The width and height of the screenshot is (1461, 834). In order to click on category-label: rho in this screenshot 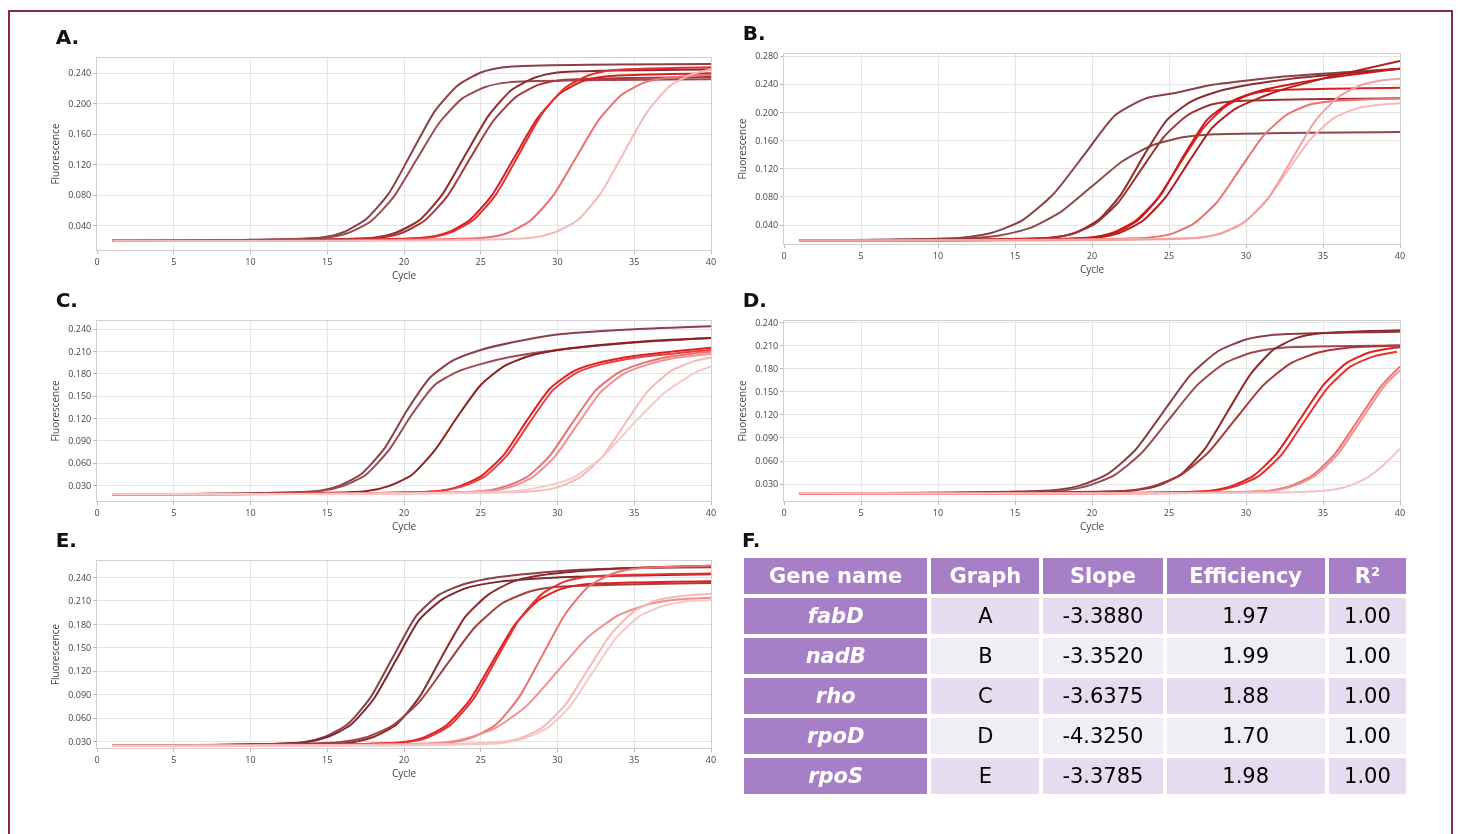, I will do `click(835, 696)`.